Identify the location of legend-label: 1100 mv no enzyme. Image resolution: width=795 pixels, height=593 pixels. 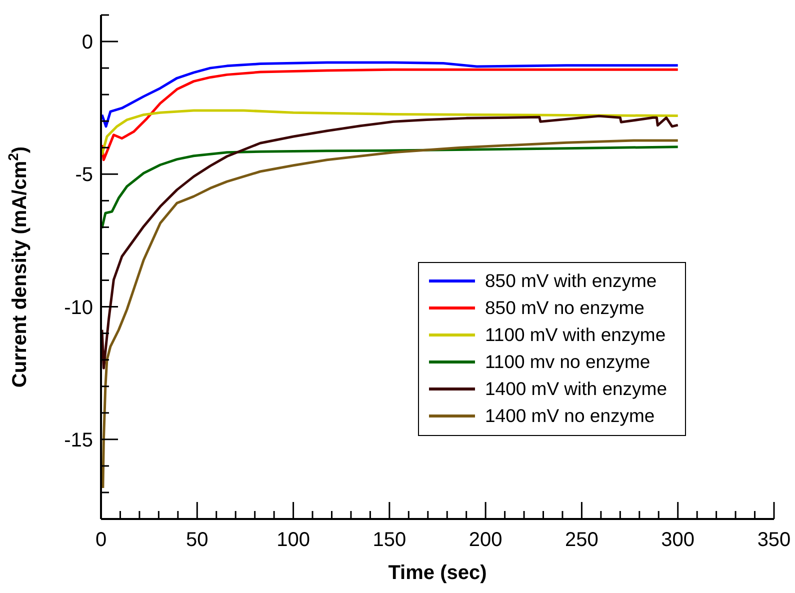
(567, 361).